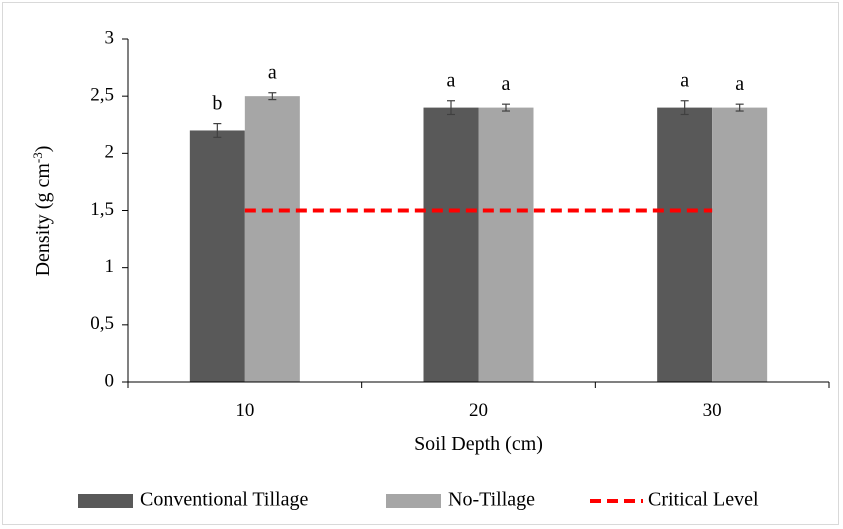  I want to click on y-tick-label: 2, so click(110, 152).